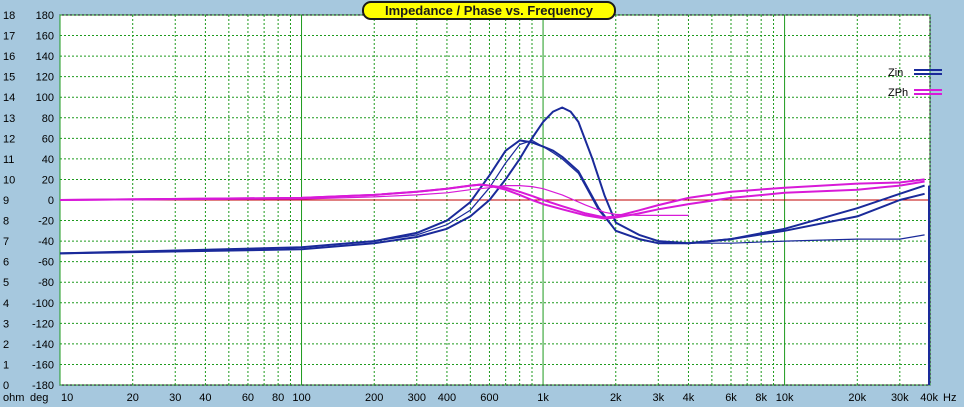  I want to click on deg-tick-label: 160, so click(45, 37).